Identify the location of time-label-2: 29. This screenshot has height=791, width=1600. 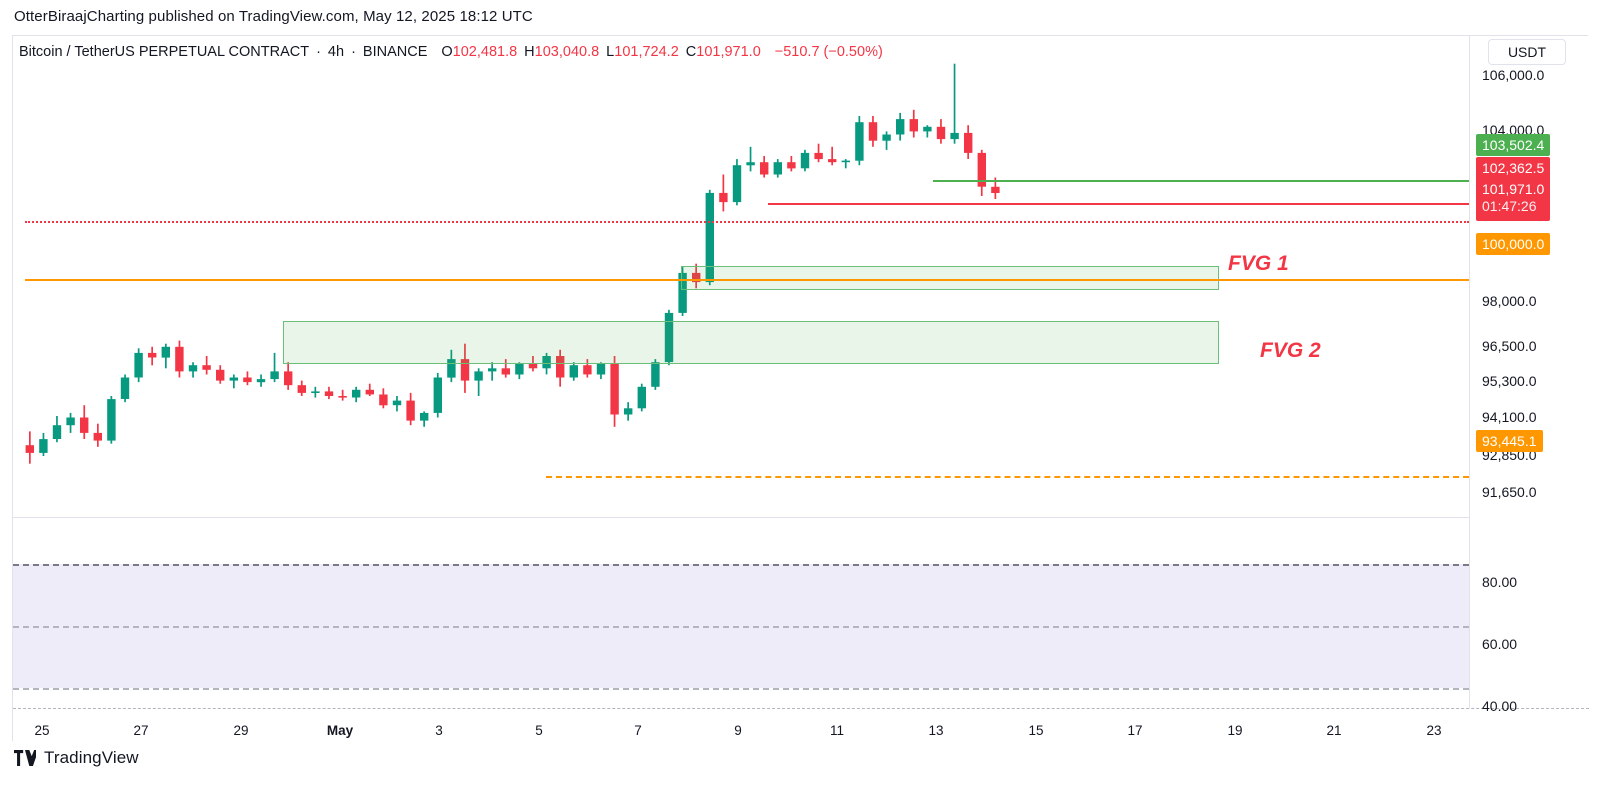
(241, 730).